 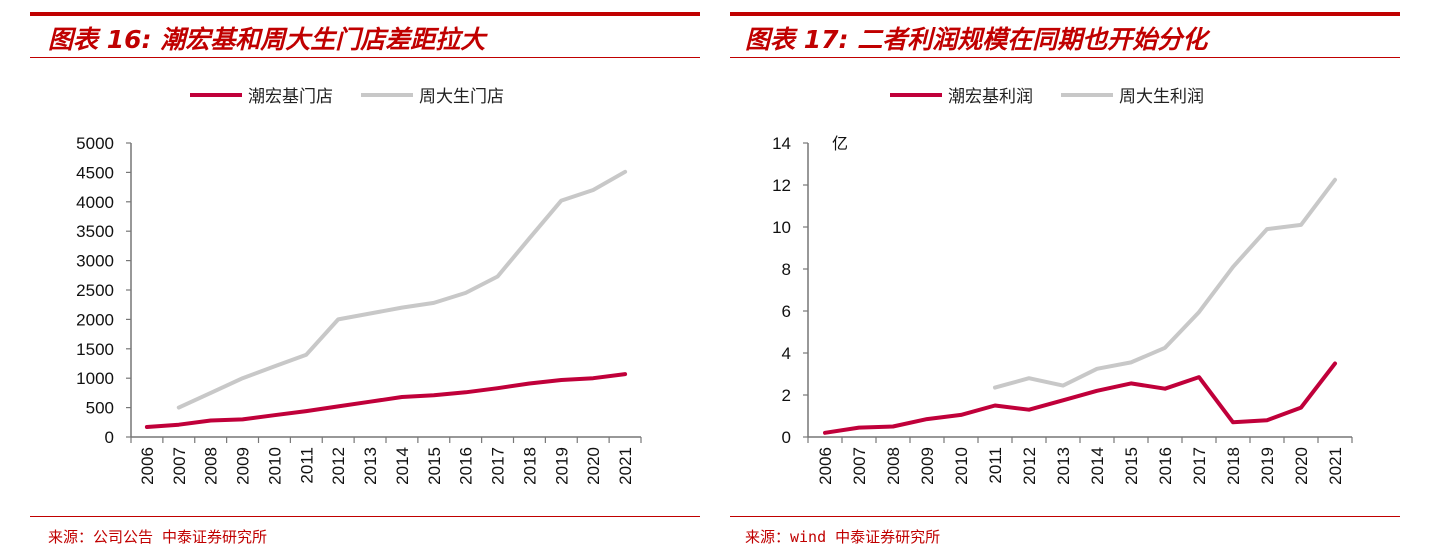 I want to click on y-tick-label: 2500, so click(x=95, y=290).